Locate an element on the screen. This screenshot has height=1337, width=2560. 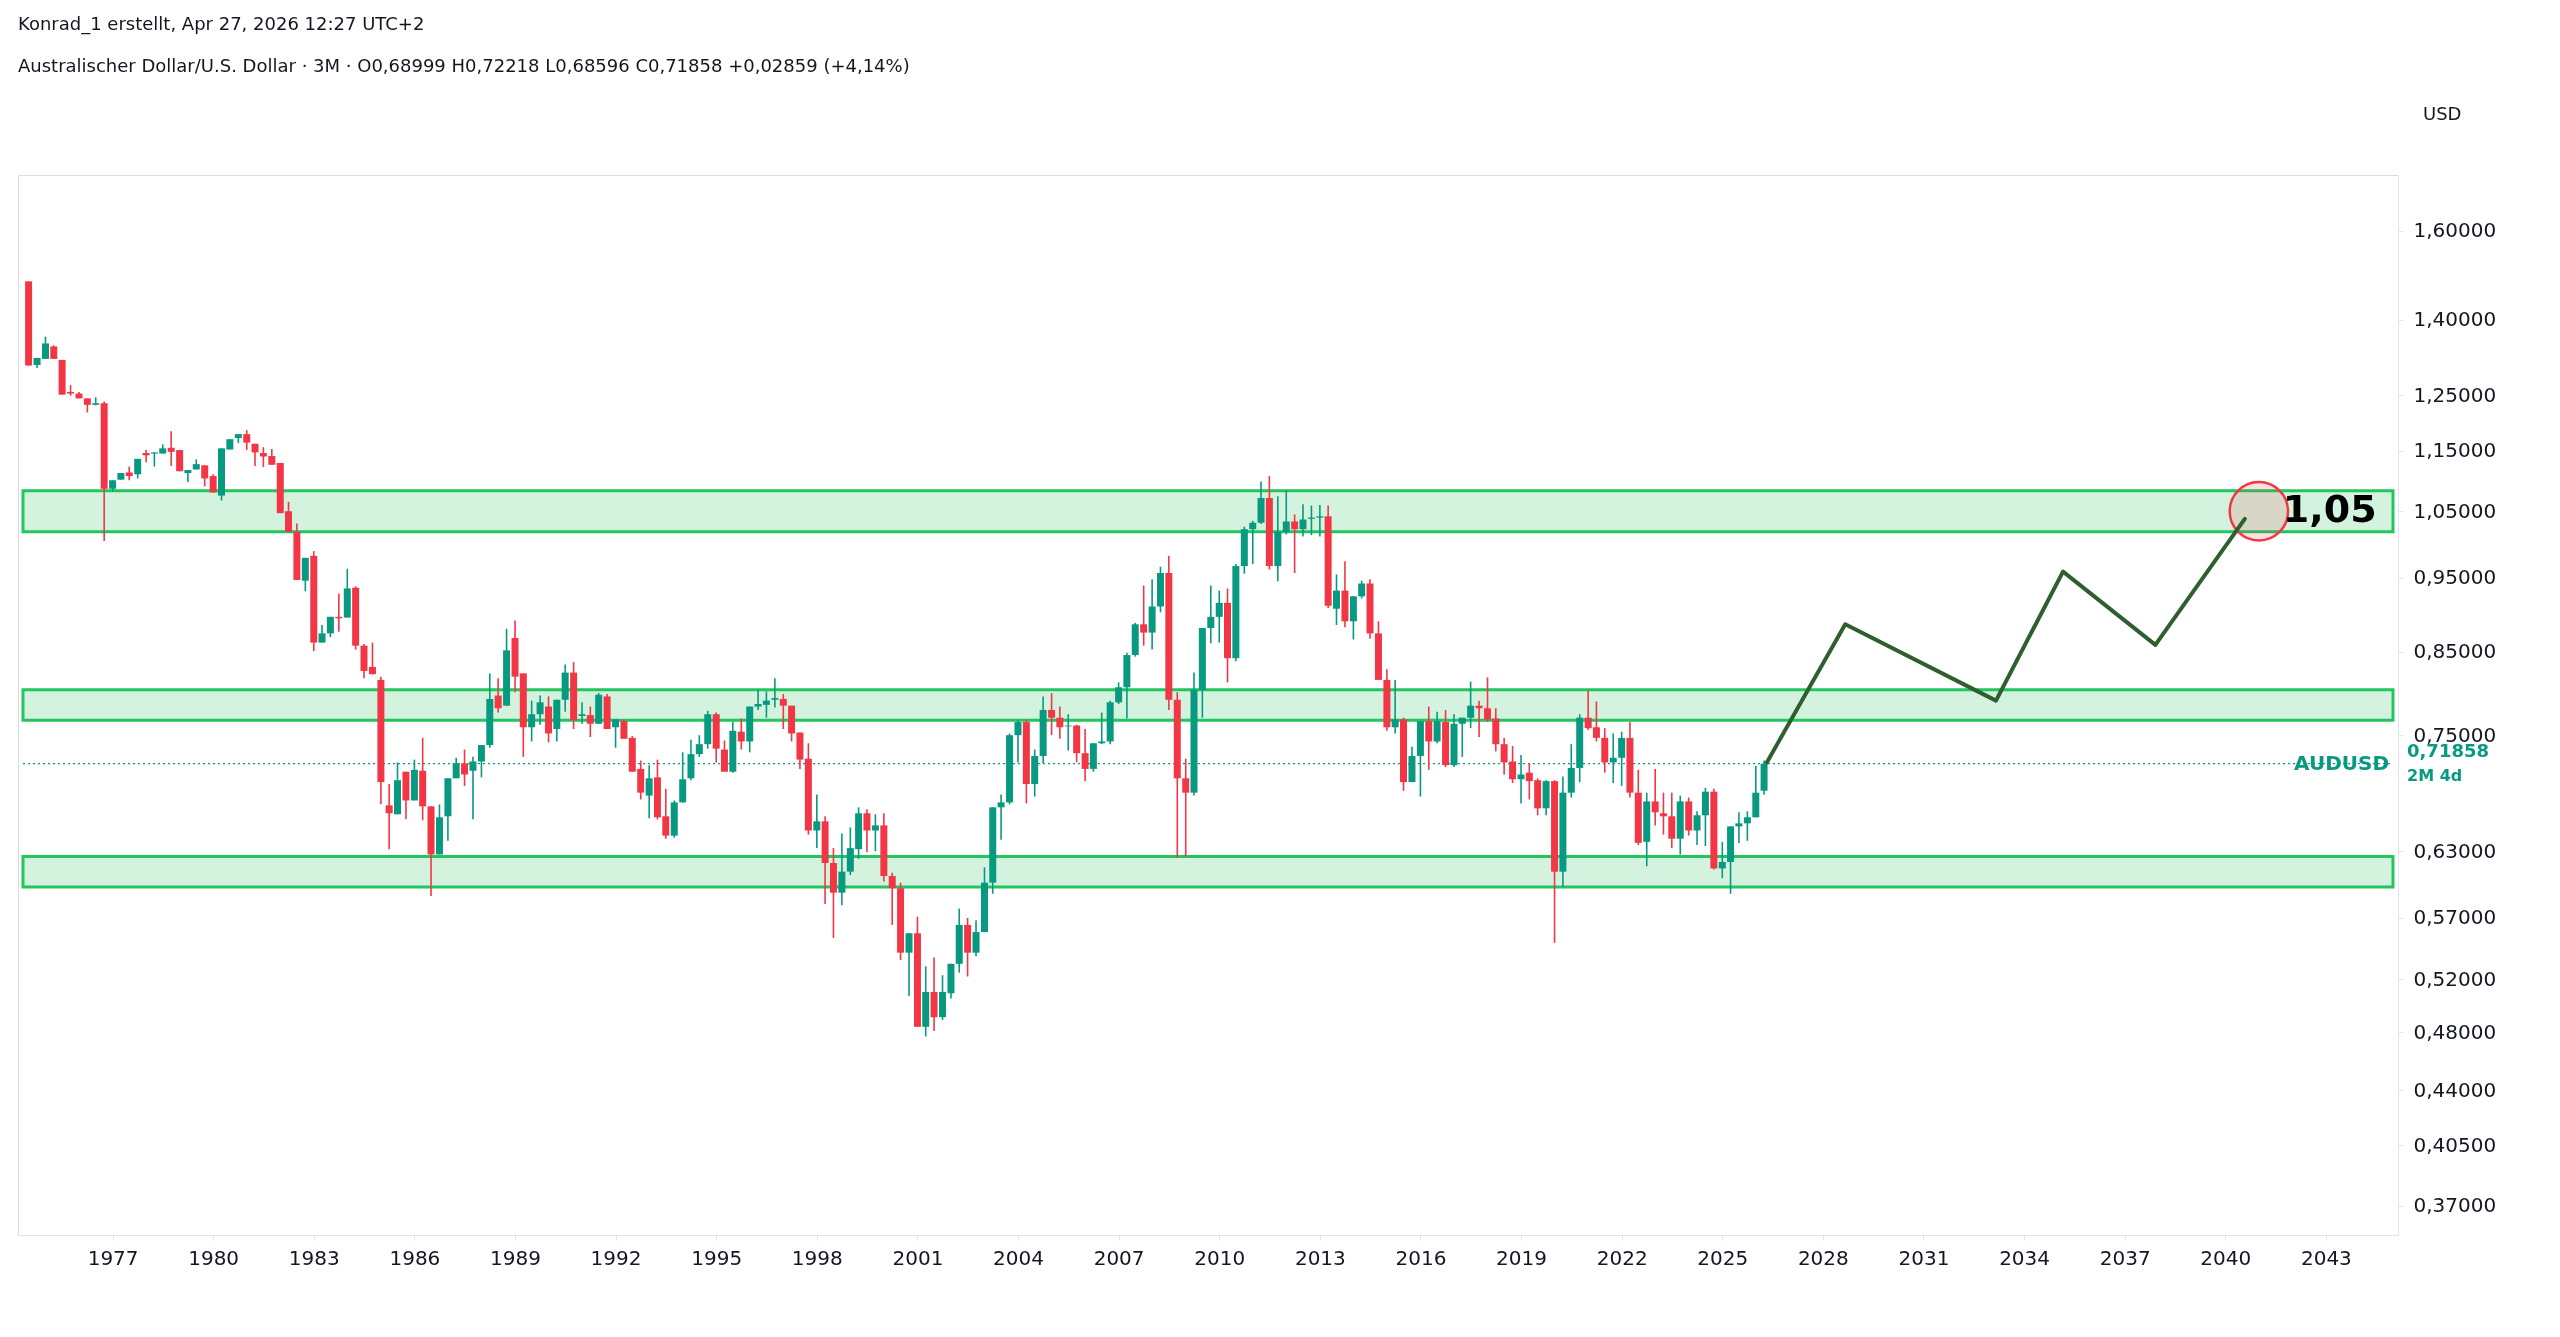
y-tick-label: 0,44000 is located at coordinates (2455, 1089).